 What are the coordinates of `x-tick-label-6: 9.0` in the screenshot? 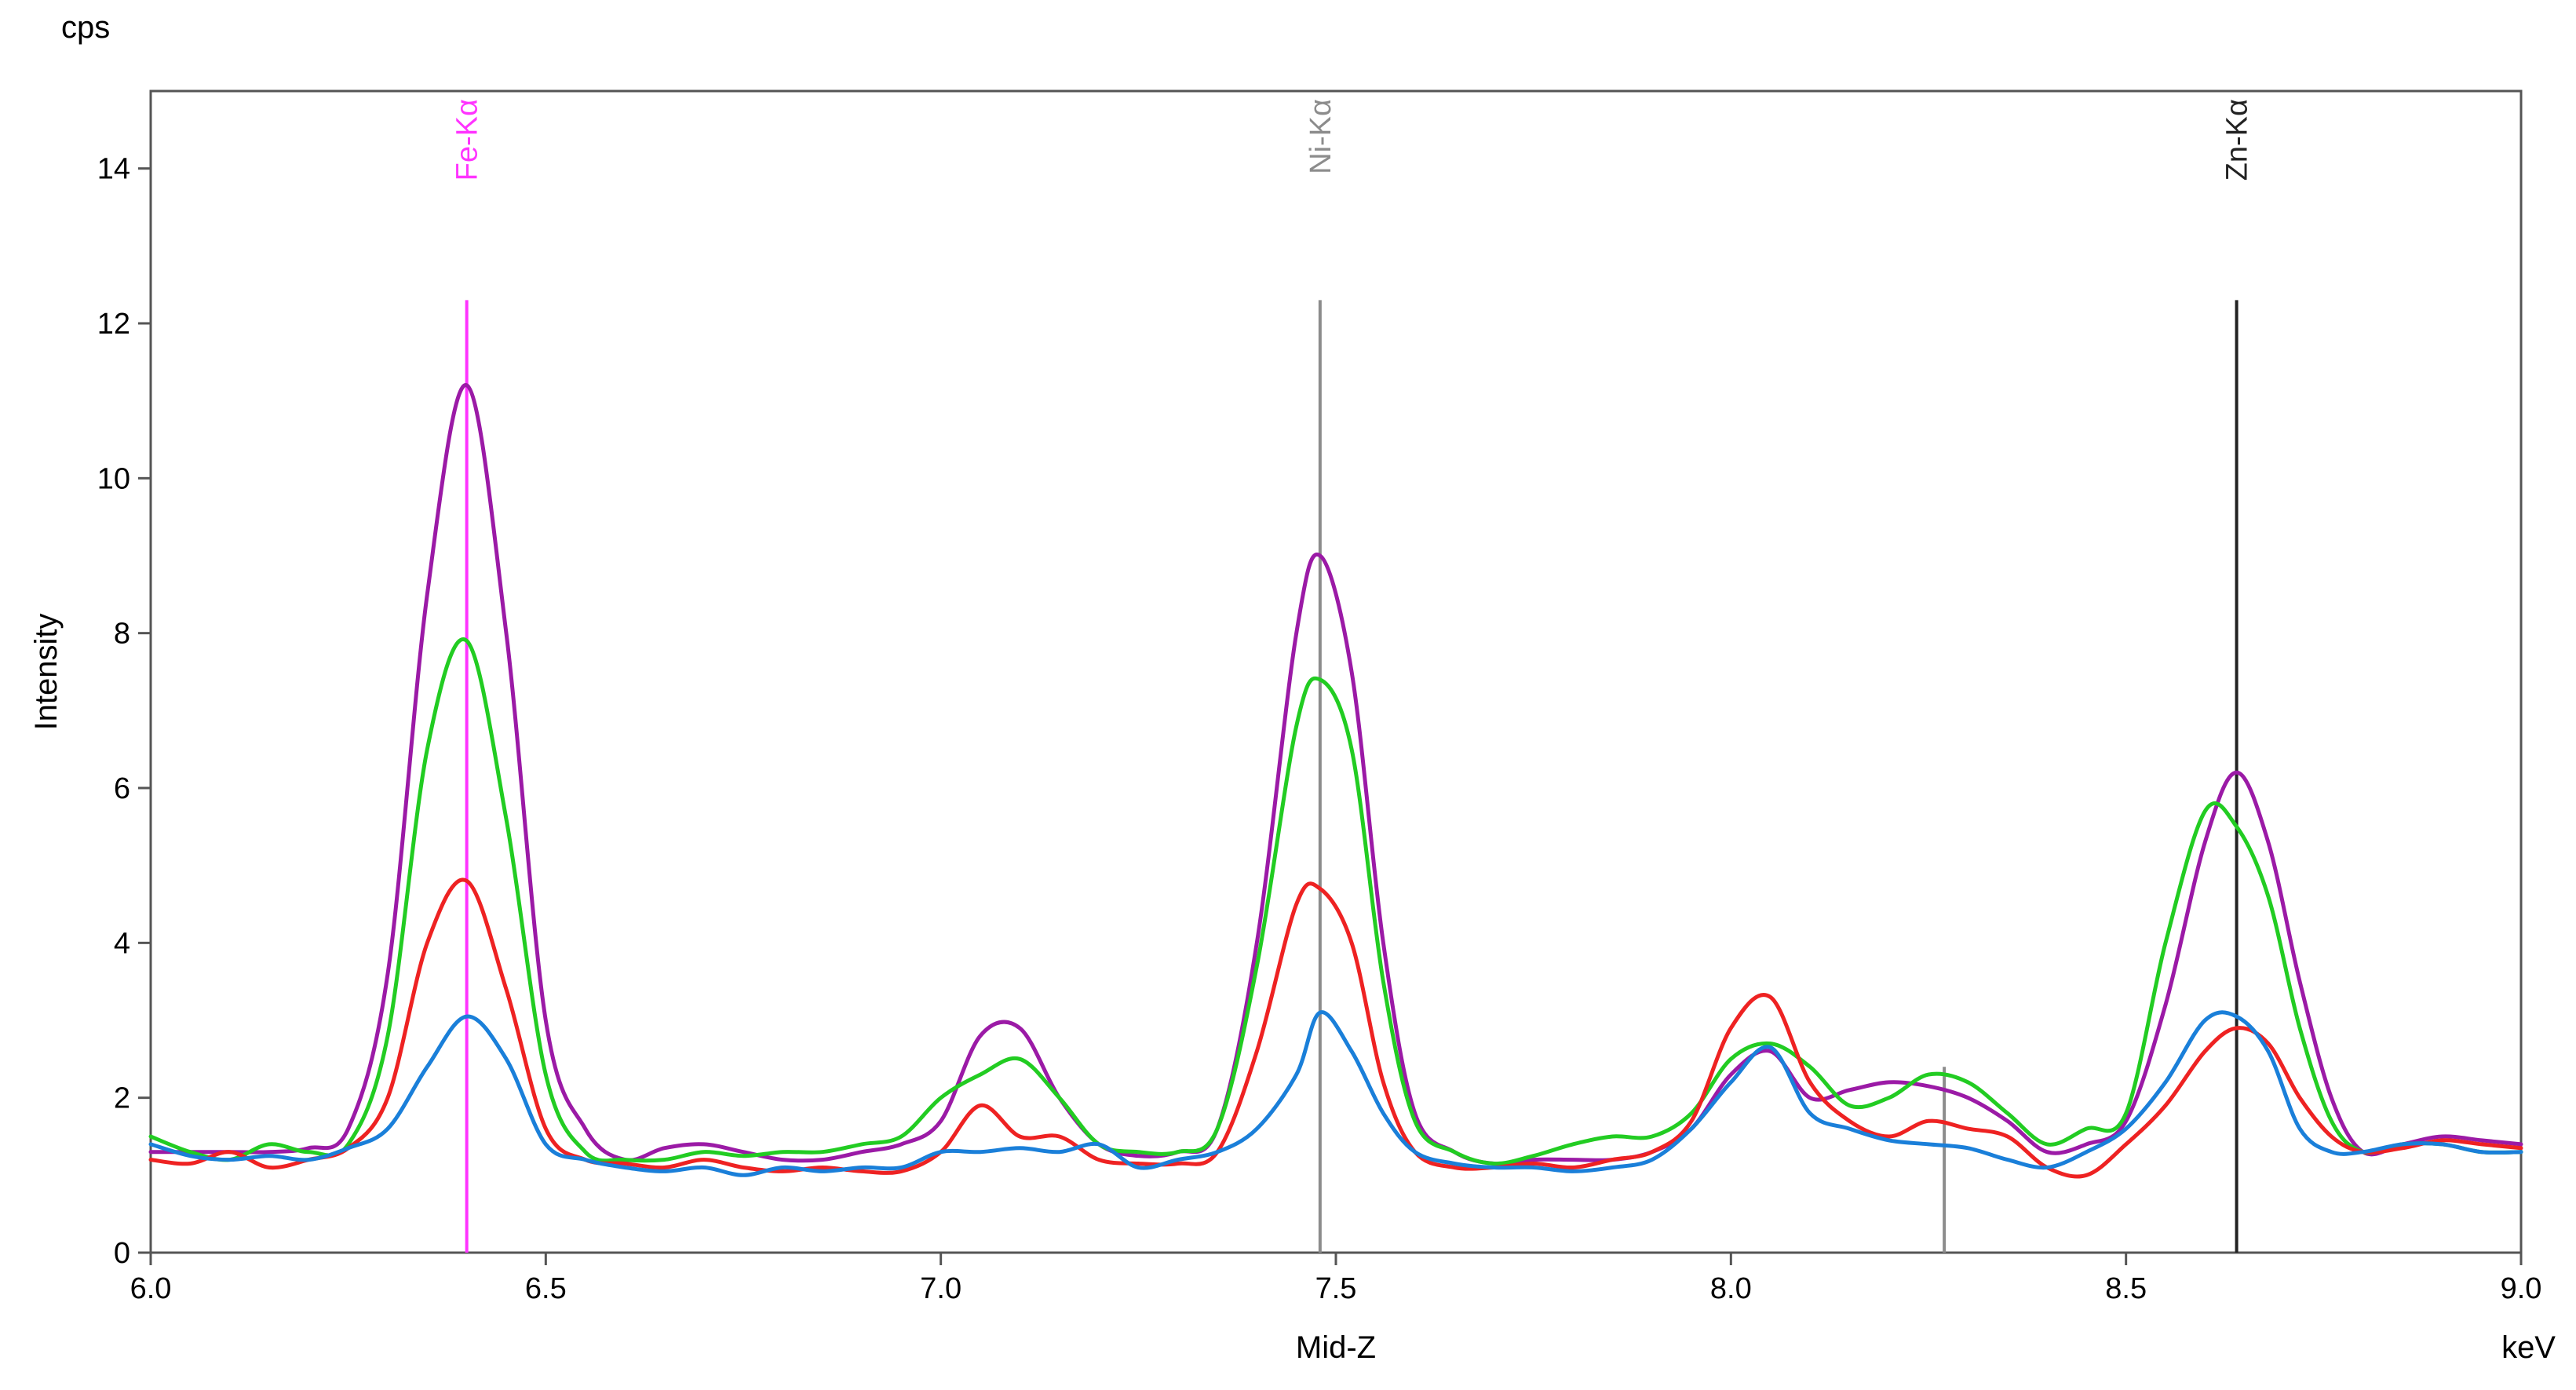 It's located at (2521, 1288).